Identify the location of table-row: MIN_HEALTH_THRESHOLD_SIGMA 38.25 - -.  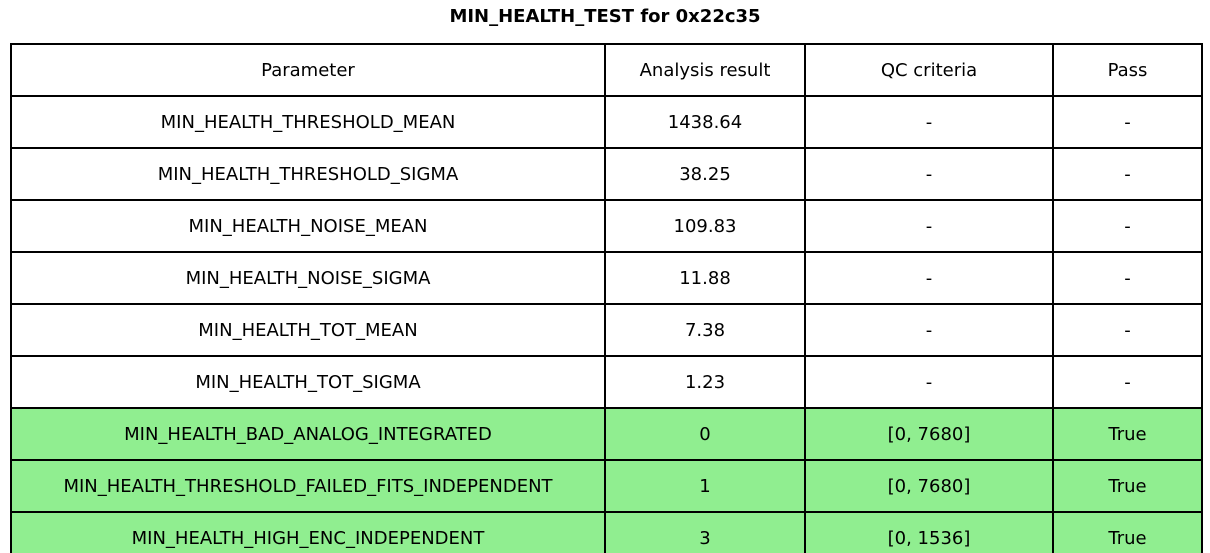
(606, 174).